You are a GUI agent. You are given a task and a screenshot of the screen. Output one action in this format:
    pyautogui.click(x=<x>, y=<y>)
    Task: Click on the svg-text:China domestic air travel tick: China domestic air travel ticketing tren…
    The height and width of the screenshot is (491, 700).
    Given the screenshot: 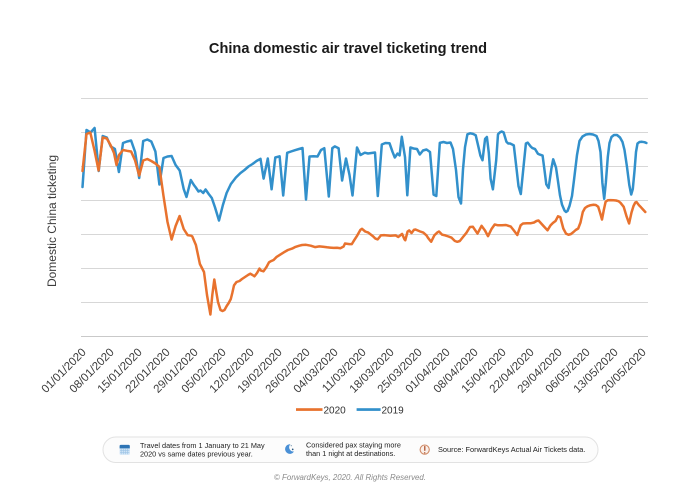 What is the action you would take?
    pyautogui.click(x=348, y=49)
    